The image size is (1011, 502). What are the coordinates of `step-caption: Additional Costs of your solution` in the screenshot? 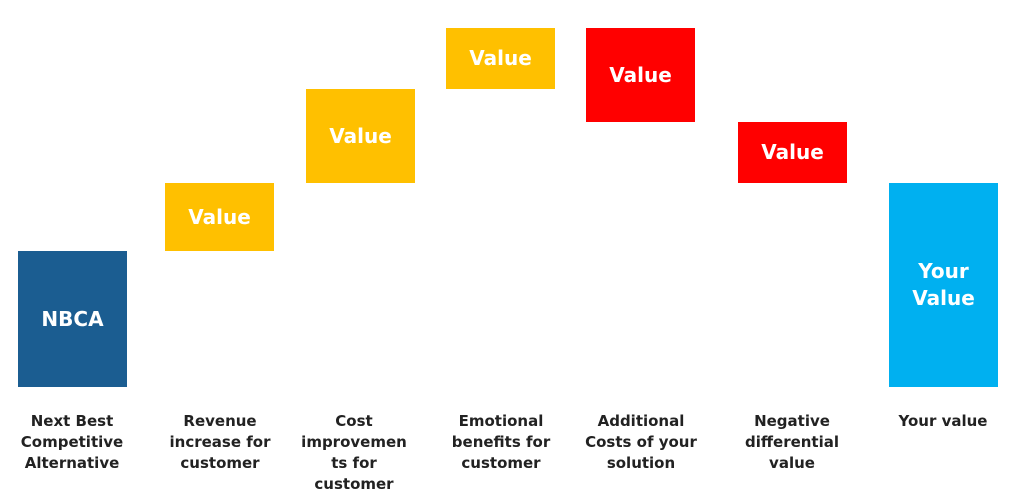 It's located at (641, 442).